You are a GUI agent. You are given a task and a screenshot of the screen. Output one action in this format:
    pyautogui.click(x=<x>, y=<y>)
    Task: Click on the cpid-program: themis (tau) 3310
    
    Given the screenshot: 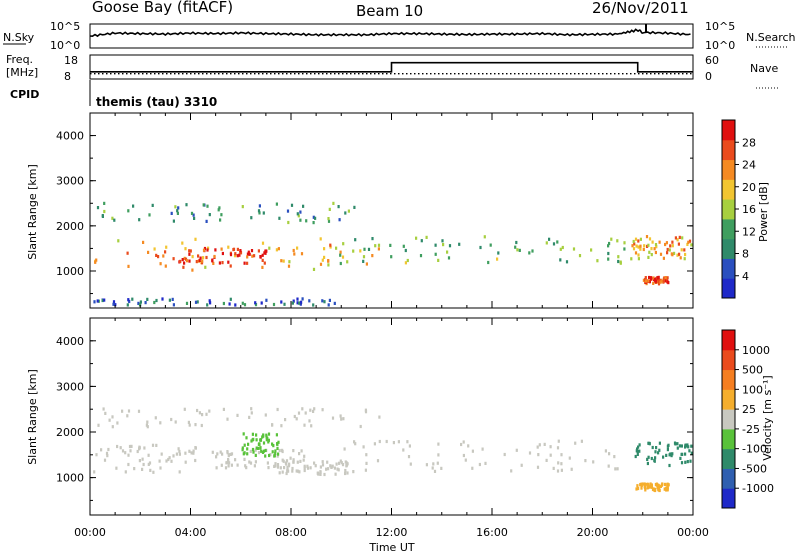 What is the action you would take?
    pyautogui.click(x=156, y=102)
    